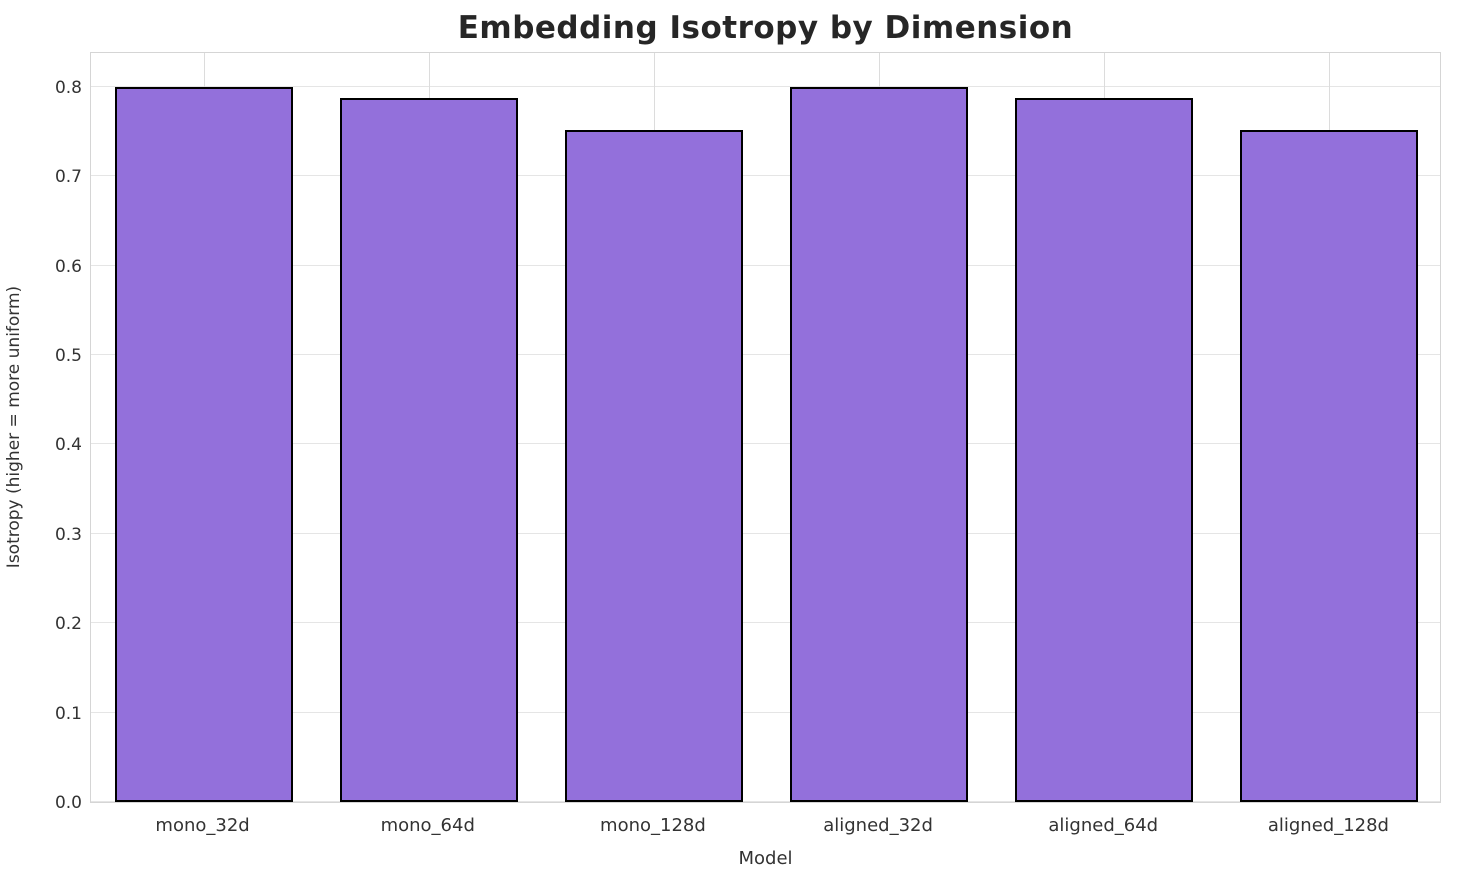  What do you see at coordinates (14, 427) in the screenshot?
I see `y-axis-label: Isotropy (higher = more uniform)` at bounding box center [14, 427].